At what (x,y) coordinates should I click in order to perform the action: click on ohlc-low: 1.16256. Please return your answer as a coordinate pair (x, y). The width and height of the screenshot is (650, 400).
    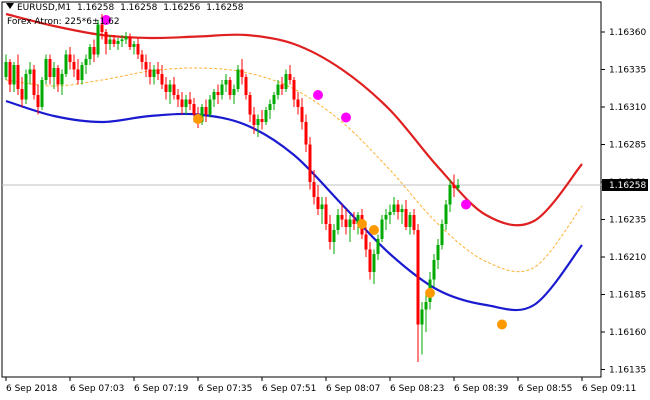
    Looking at the image, I should click on (182, 8).